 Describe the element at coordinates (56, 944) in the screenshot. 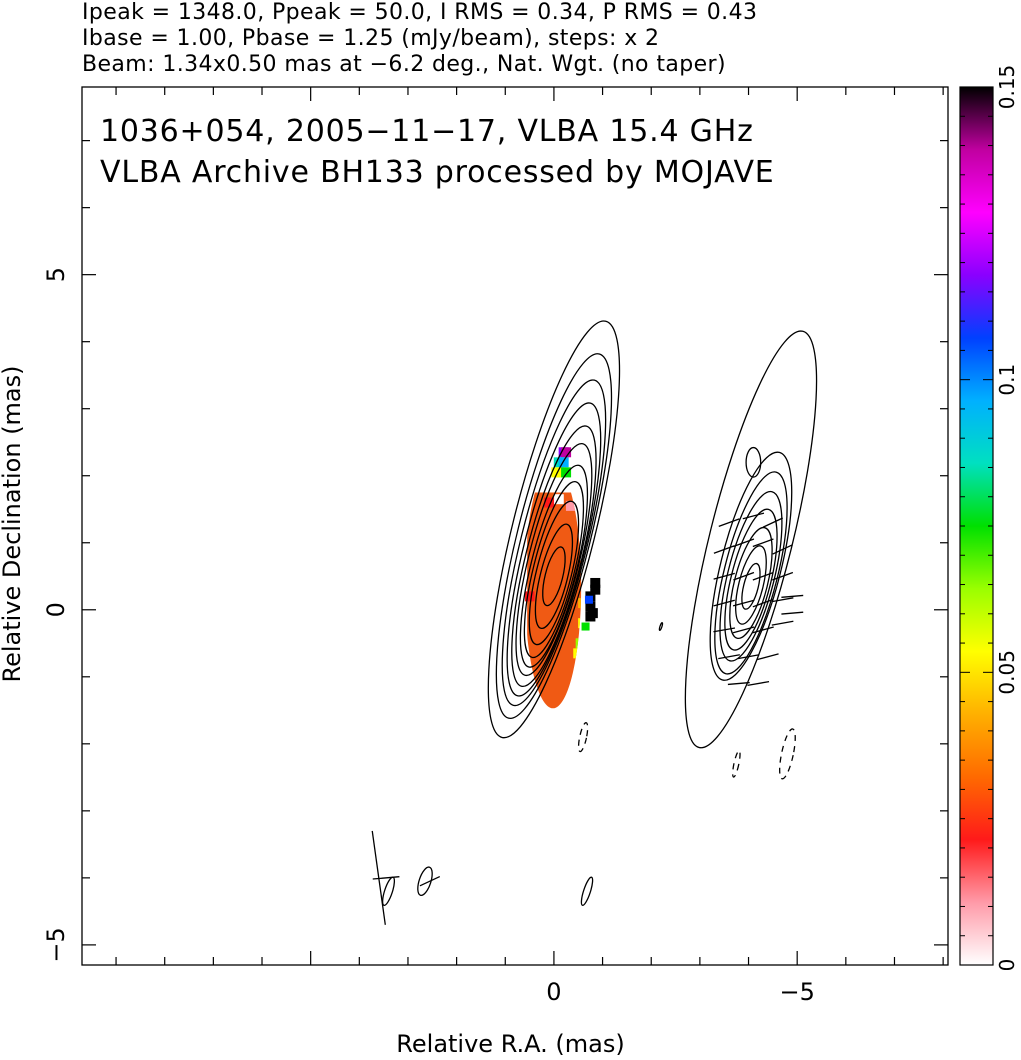

I see `y-tick-label: −5` at that location.